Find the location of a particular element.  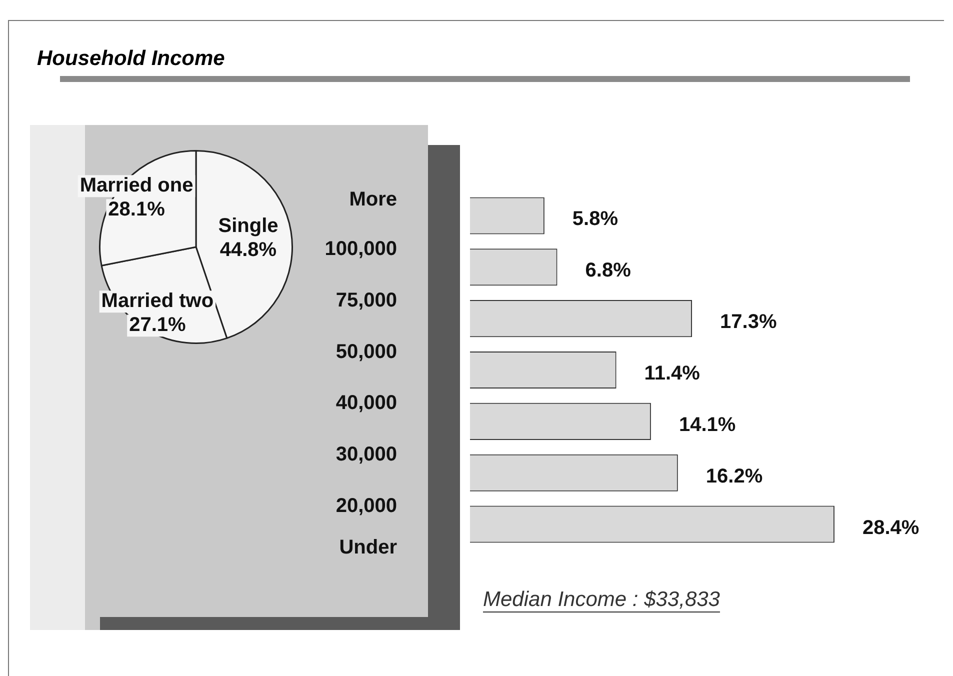

data-label: 27.1% is located at coordinates (157, 325).